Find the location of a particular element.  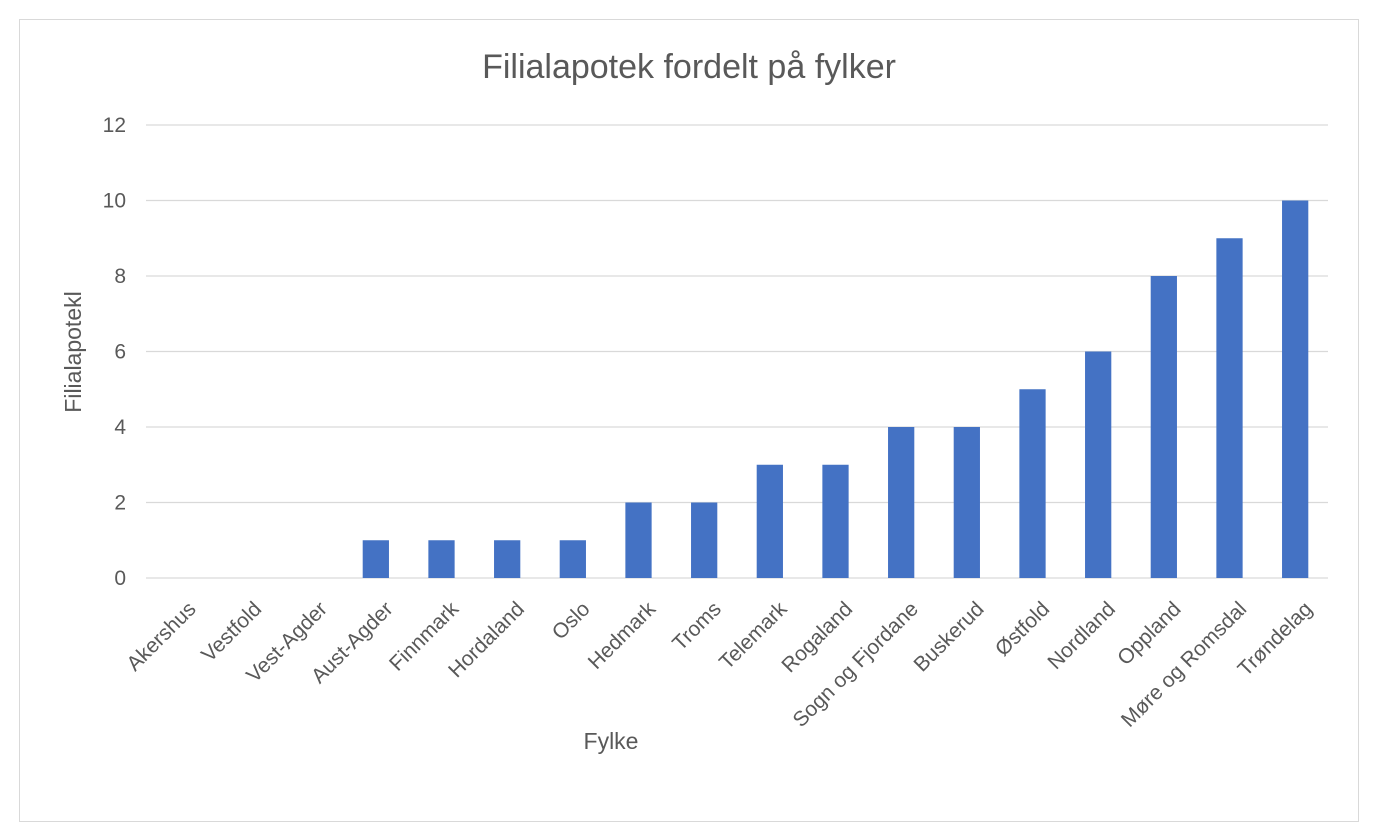

x-tick-label: Nordland is located at coordinates (1081, 635).